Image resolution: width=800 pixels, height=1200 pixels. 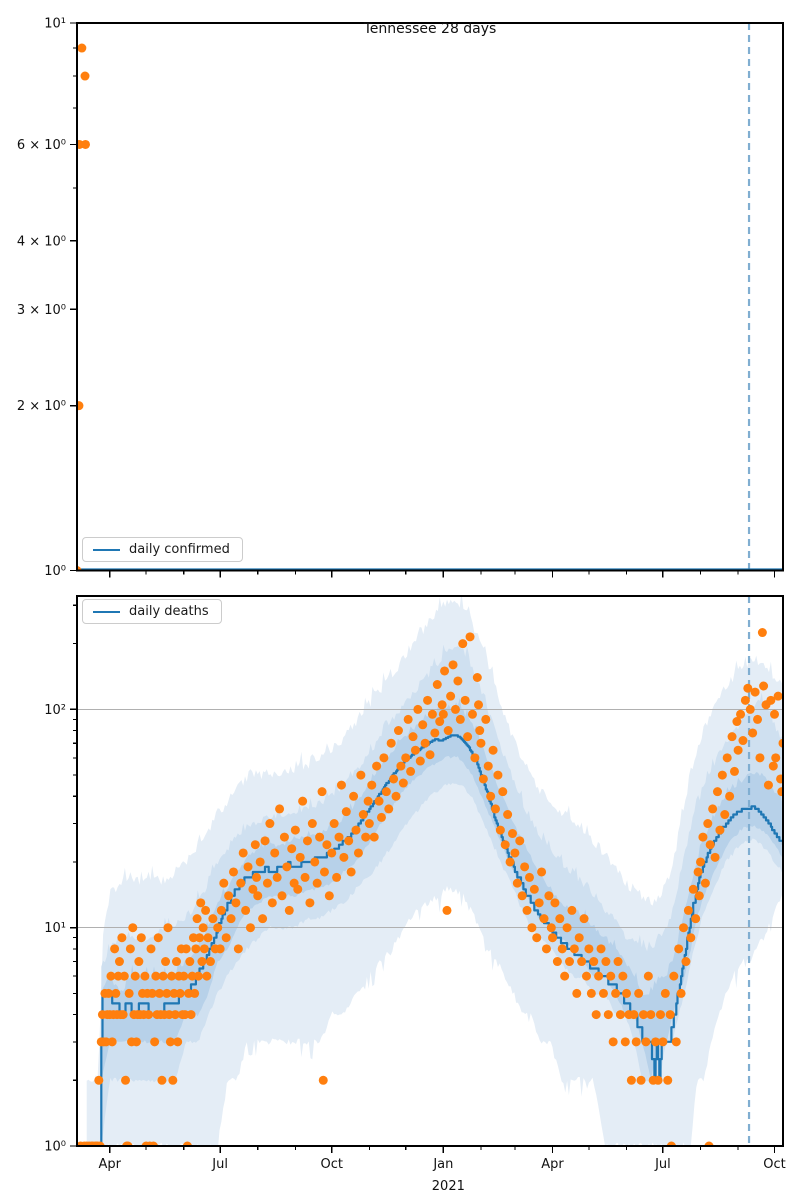 What do you see at coordinates (55, 928) in the screenshot?
I see `y-tick-label: 10¹` at bounding box center [55, 928].